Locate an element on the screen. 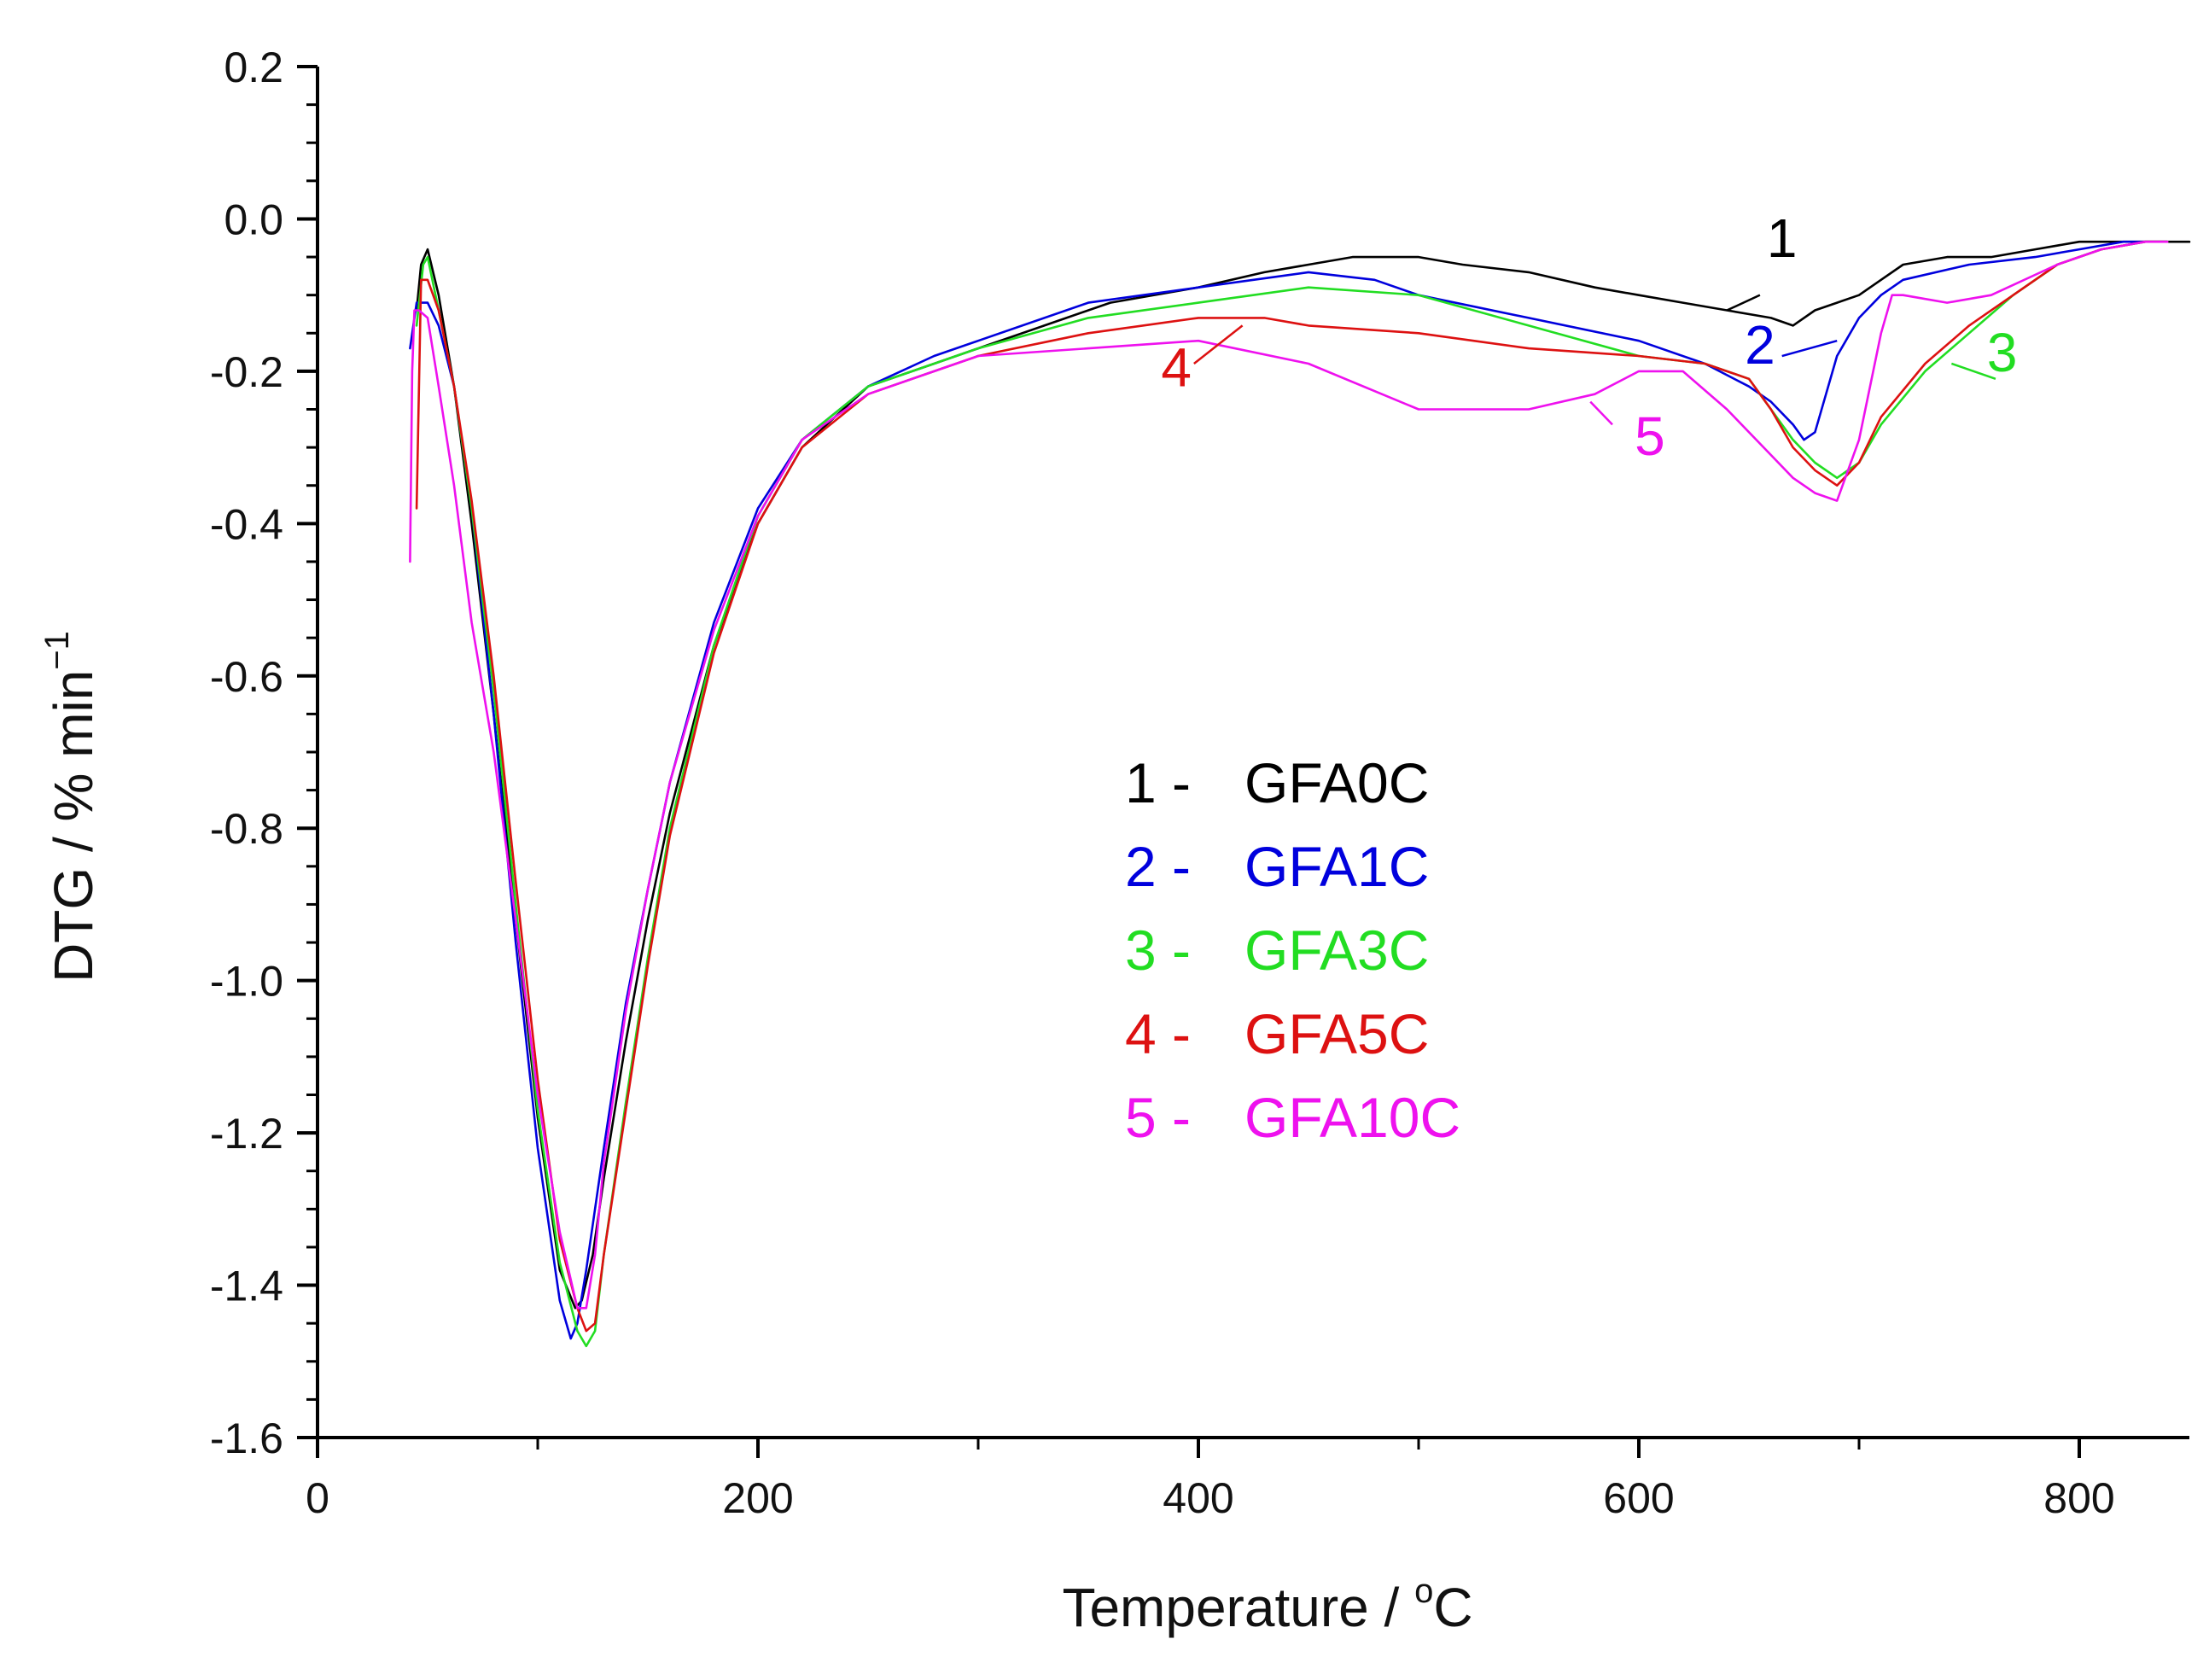 This screenshot has height=1680, width=2209. curve-label-4: 4 is located at coordinates (1176, 368).